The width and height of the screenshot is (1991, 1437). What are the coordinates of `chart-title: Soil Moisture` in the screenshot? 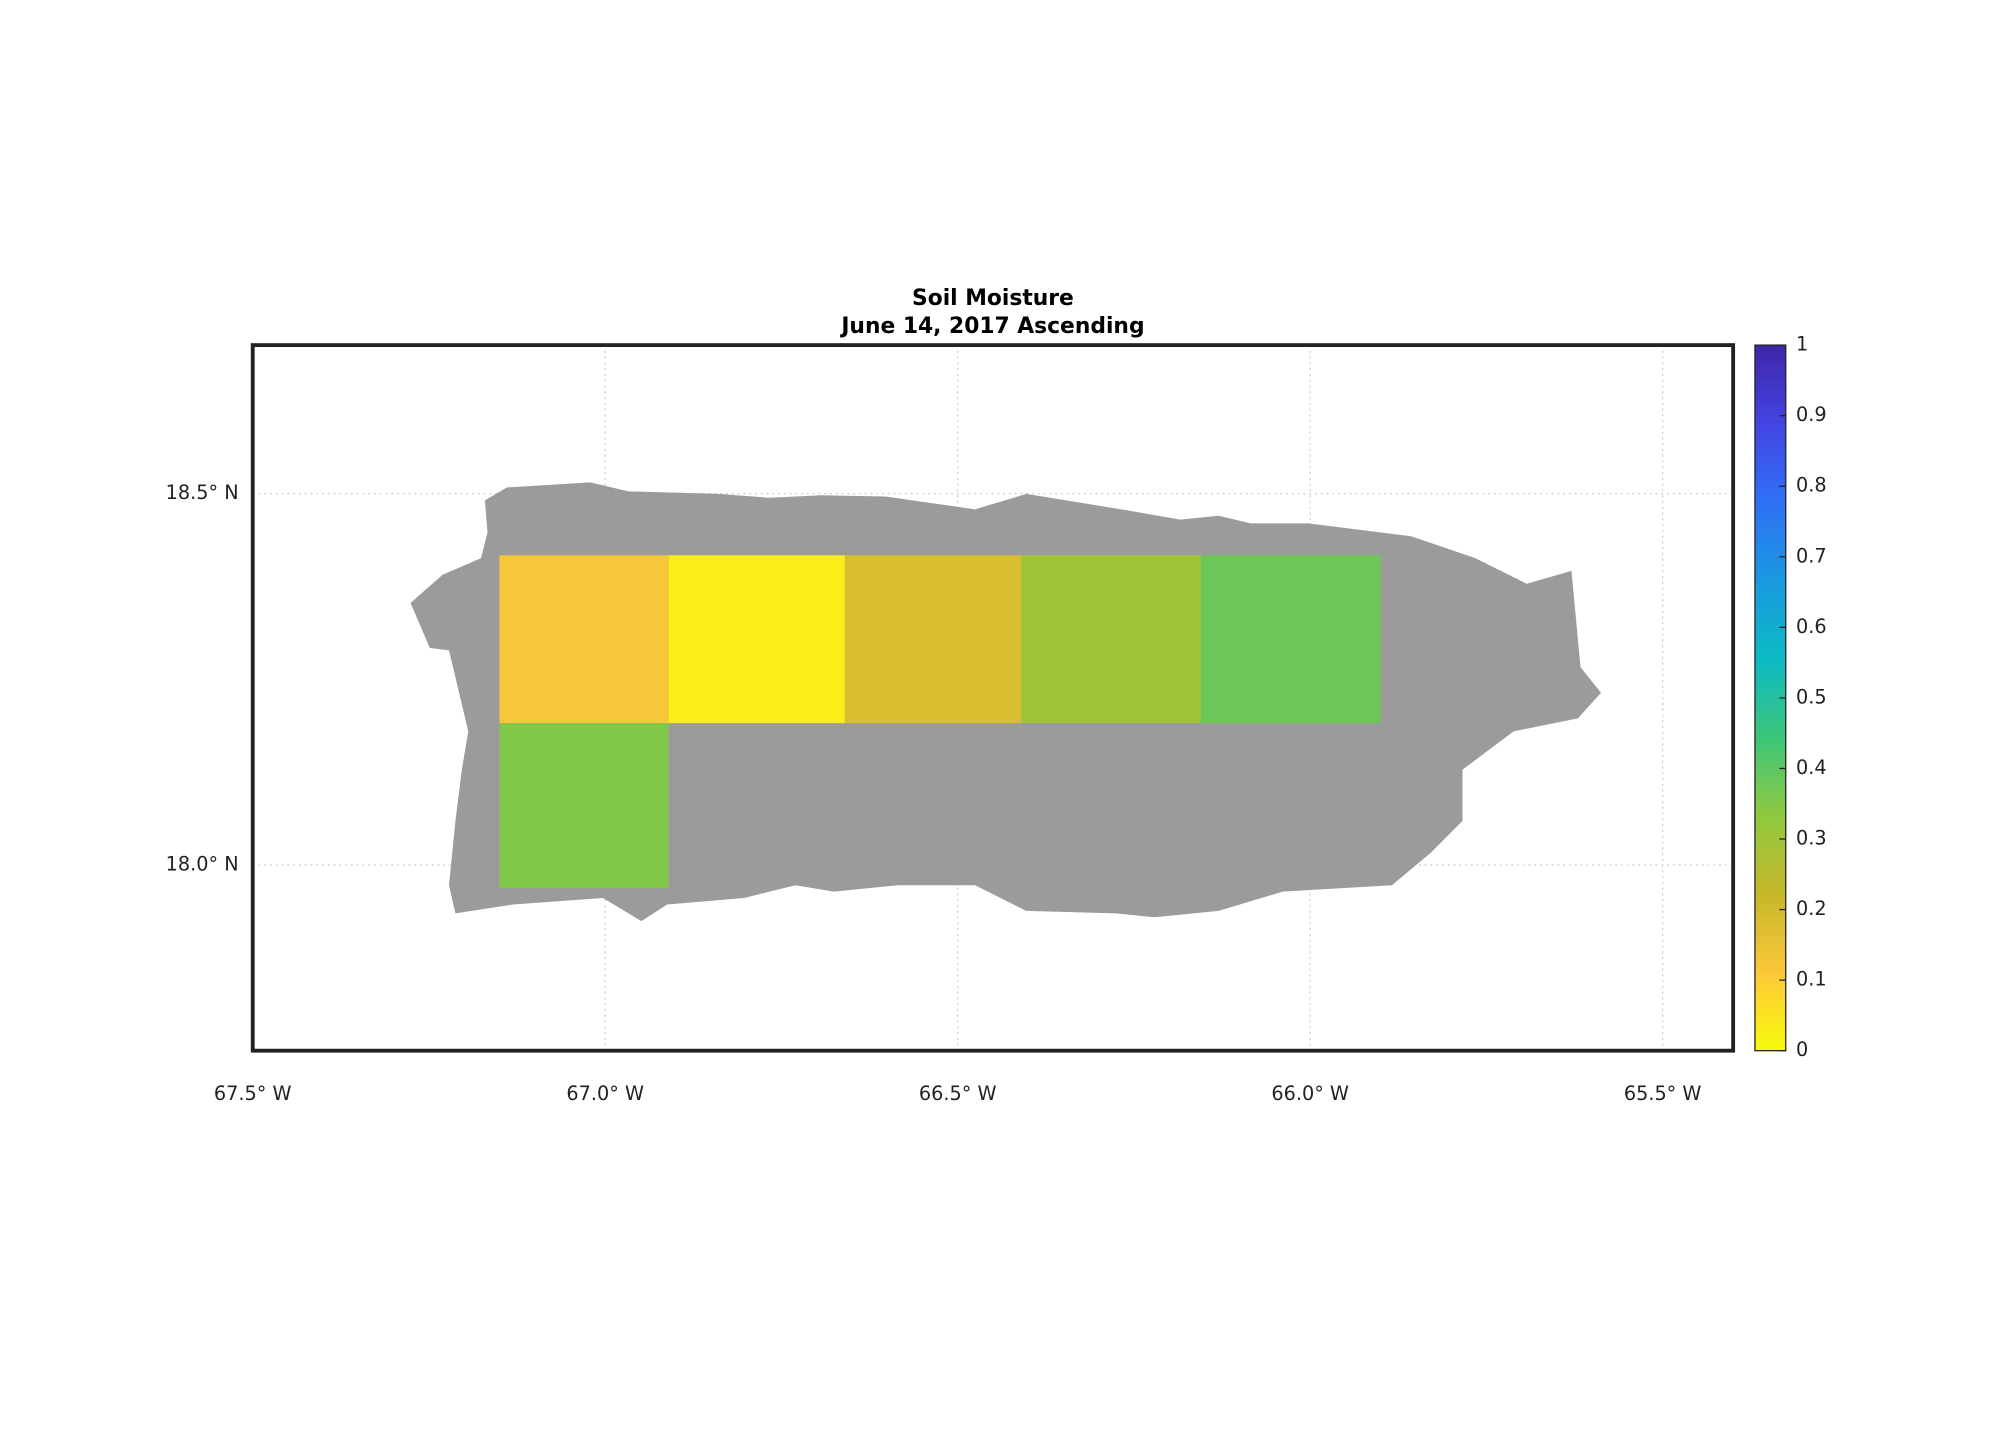 It's located at (993, 298).